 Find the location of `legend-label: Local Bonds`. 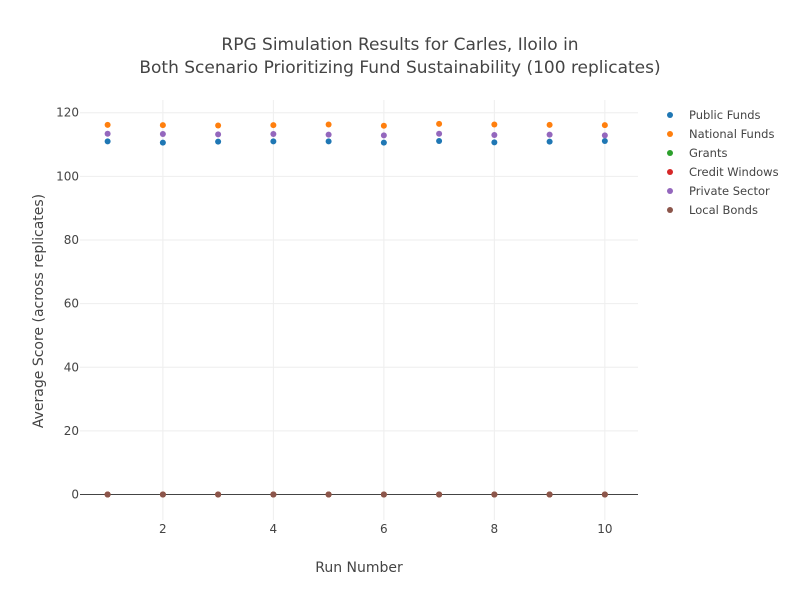

legend-label: Local Bonds is located at coordinates (723, 210).